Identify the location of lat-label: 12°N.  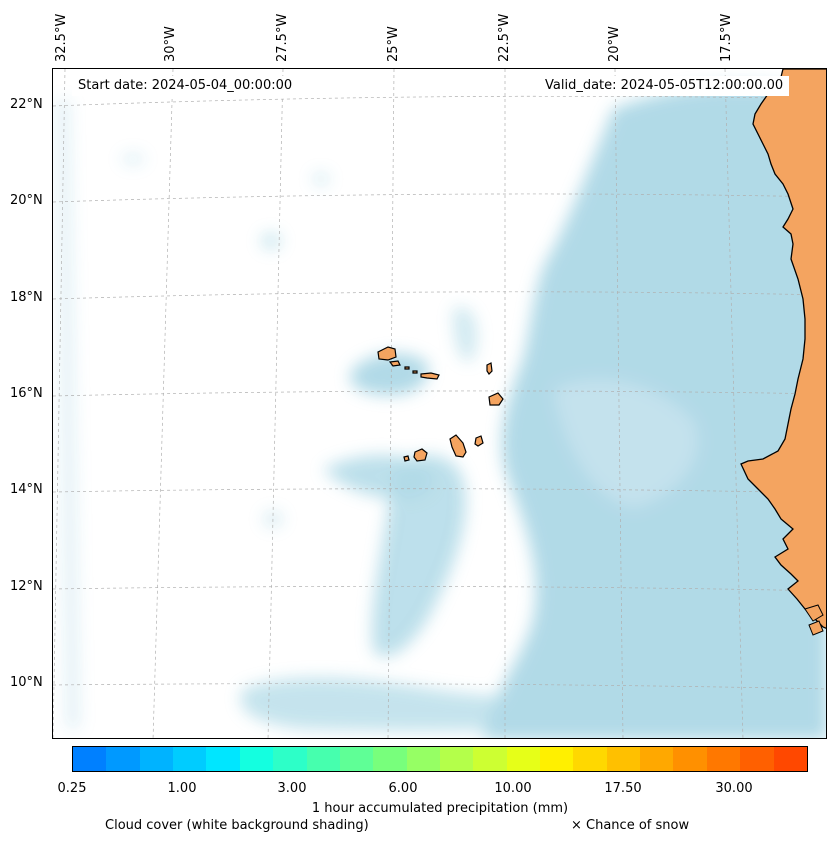
(26, 586).